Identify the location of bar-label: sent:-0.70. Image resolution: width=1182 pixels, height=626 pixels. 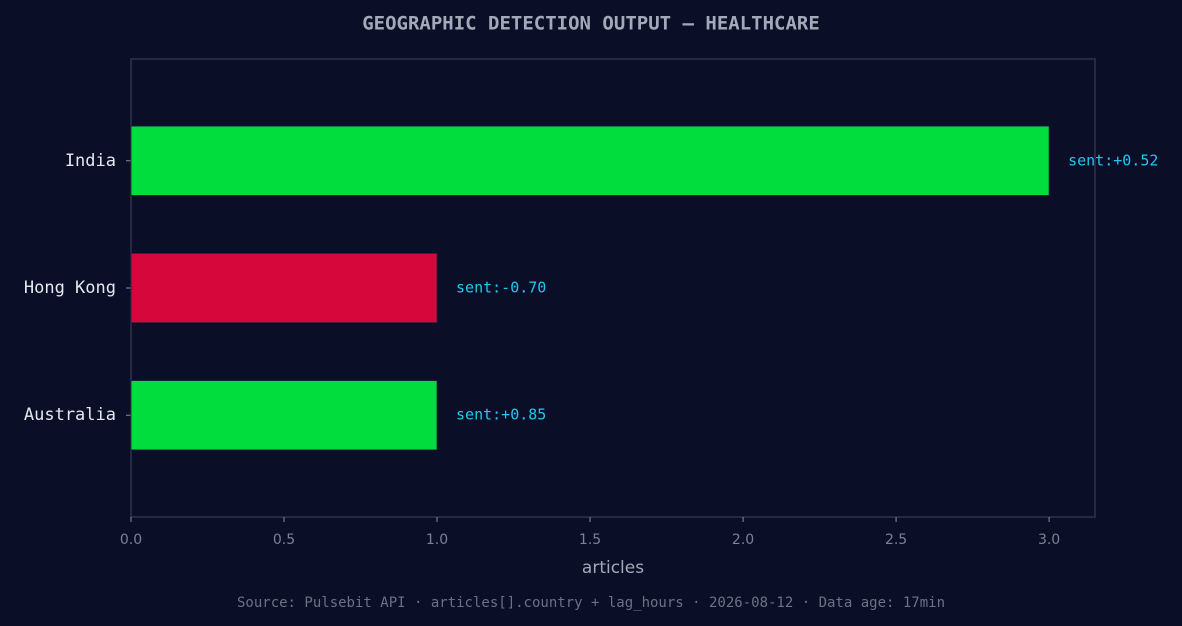
(501, 288).